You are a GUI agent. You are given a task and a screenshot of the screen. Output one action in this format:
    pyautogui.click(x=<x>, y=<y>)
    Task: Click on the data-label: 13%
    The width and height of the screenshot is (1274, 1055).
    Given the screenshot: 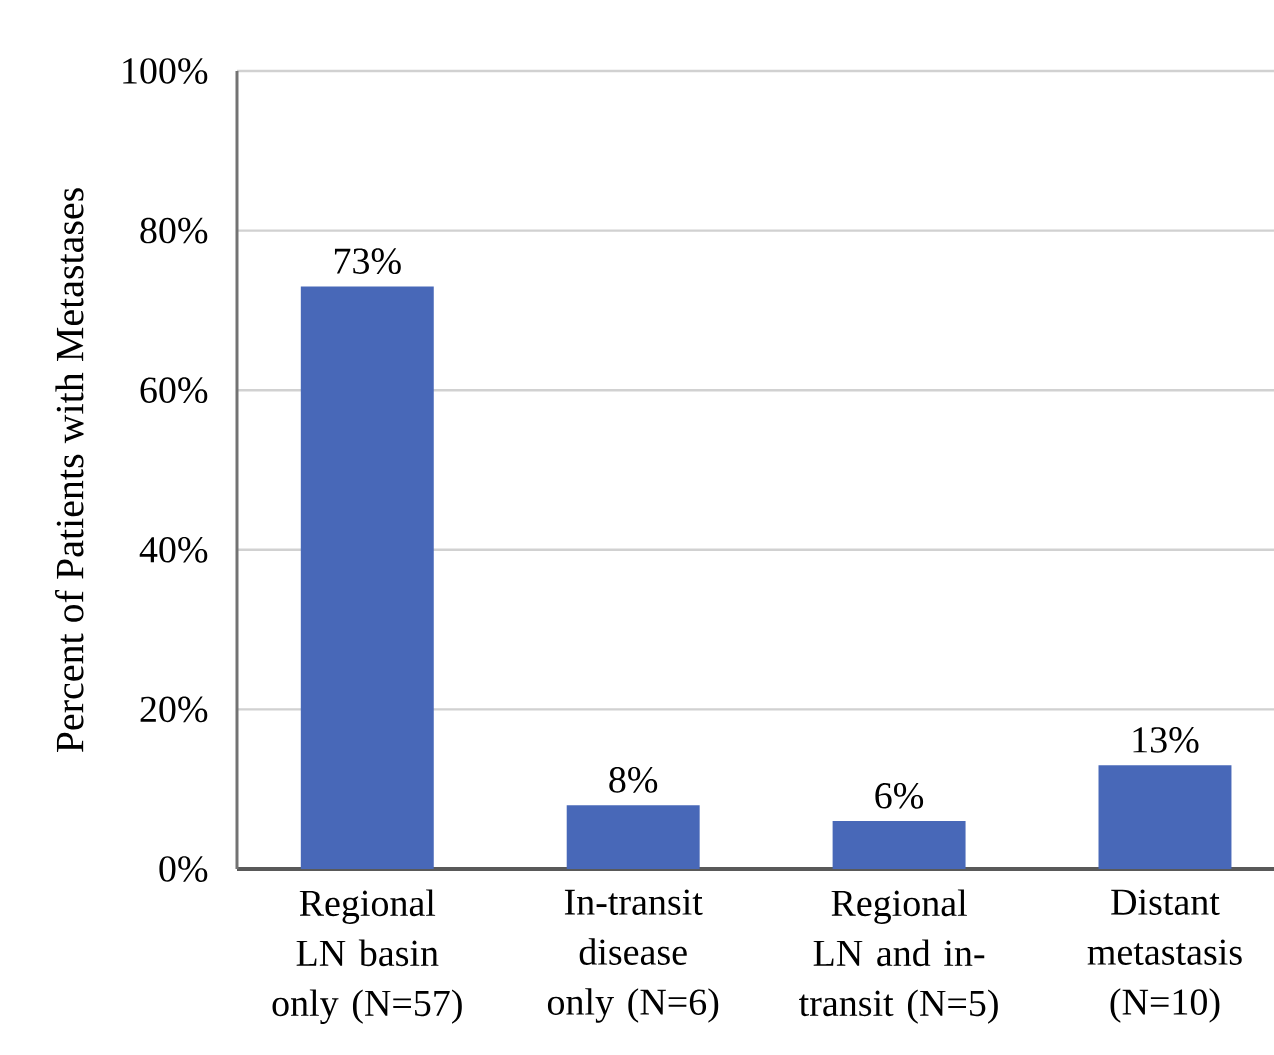 What is the action you would take?
    pyautogui.click(x=1166, y=740)
    